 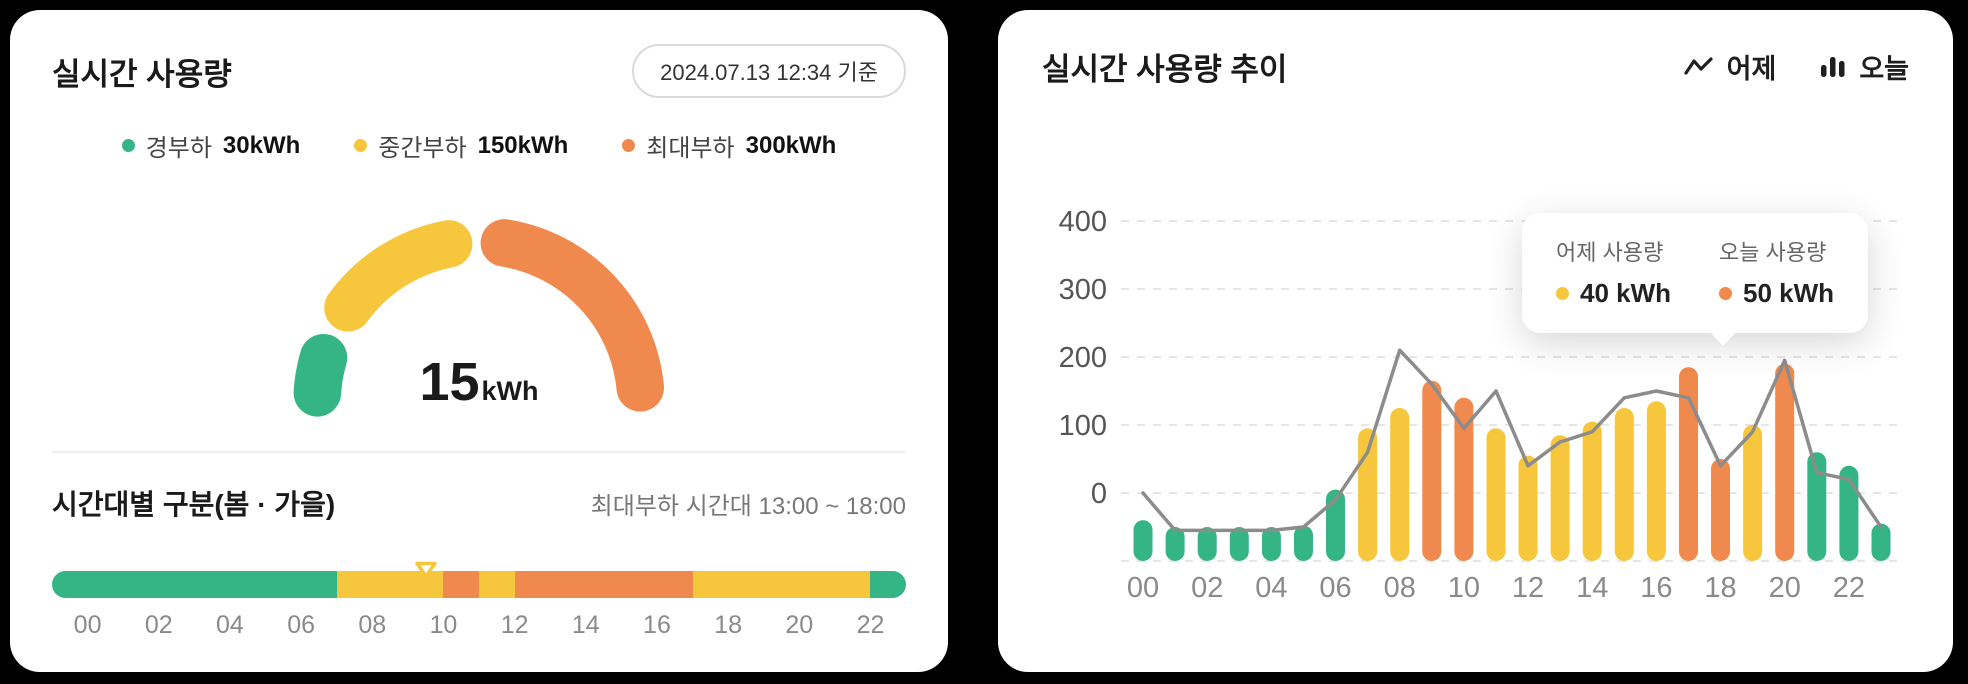 I want to click on tooltip-today-value: 50 kWh, so click(x=1789, y=293).